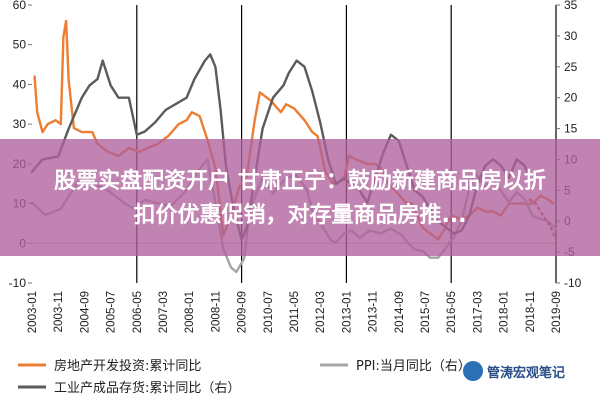 This screenshot has height=400, width=600. I want to click on x-tick-label: 2011-05, so click(295, 311).